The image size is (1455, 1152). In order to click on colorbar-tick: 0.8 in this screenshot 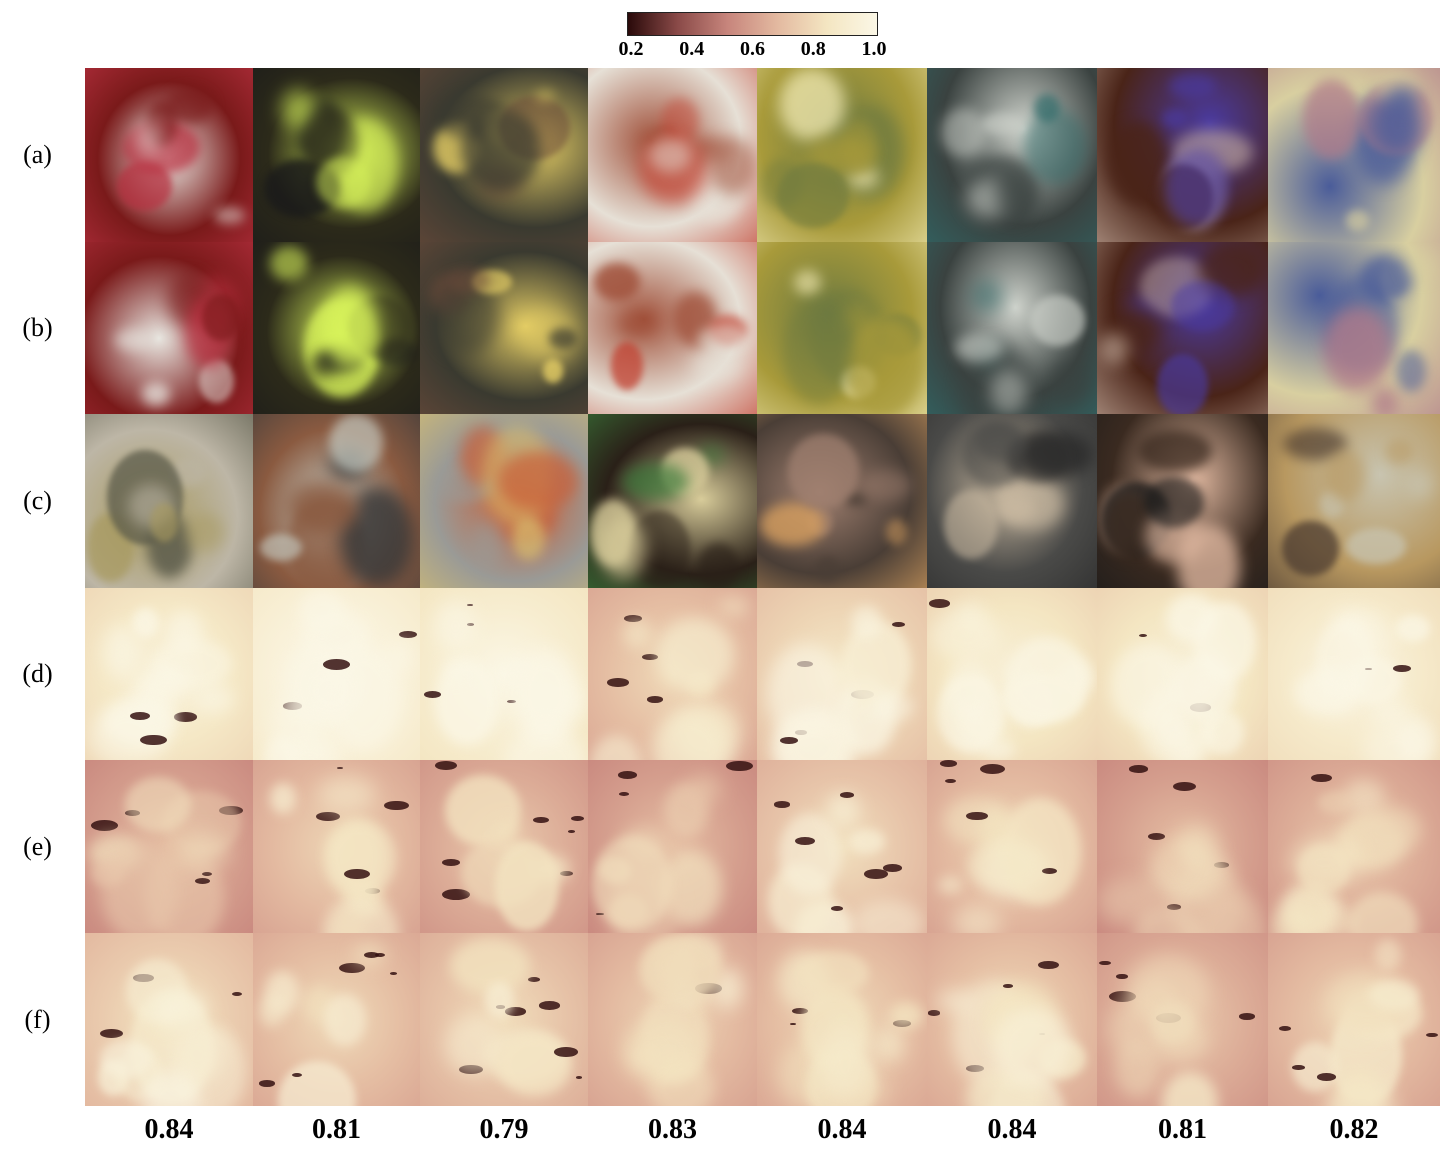, I will do `click(813, 49)`.